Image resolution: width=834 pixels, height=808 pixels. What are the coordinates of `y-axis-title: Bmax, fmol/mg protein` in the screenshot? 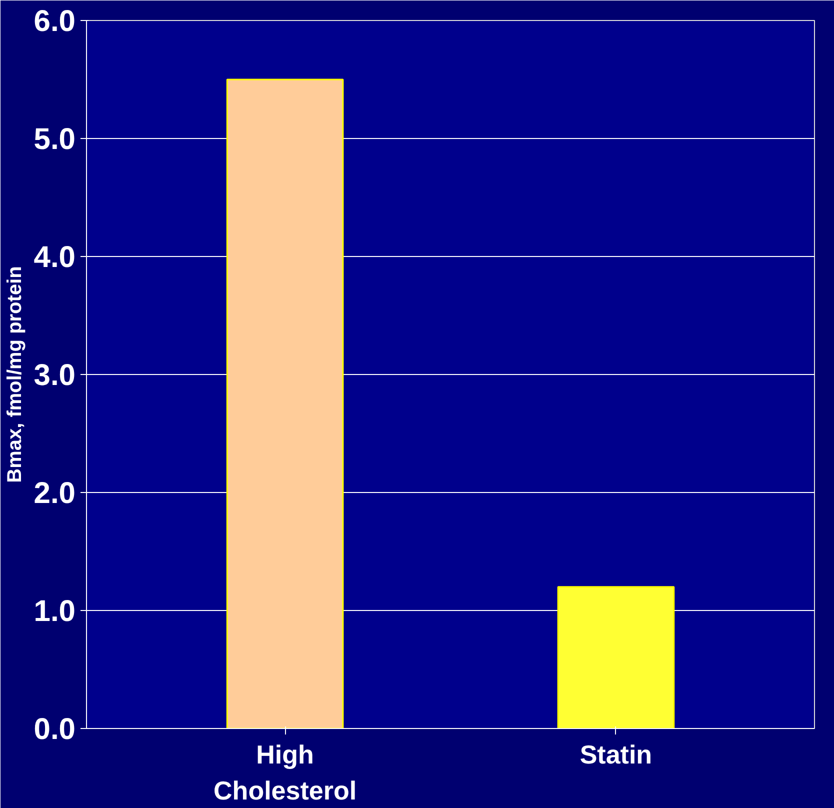 It's located at (15, 374).